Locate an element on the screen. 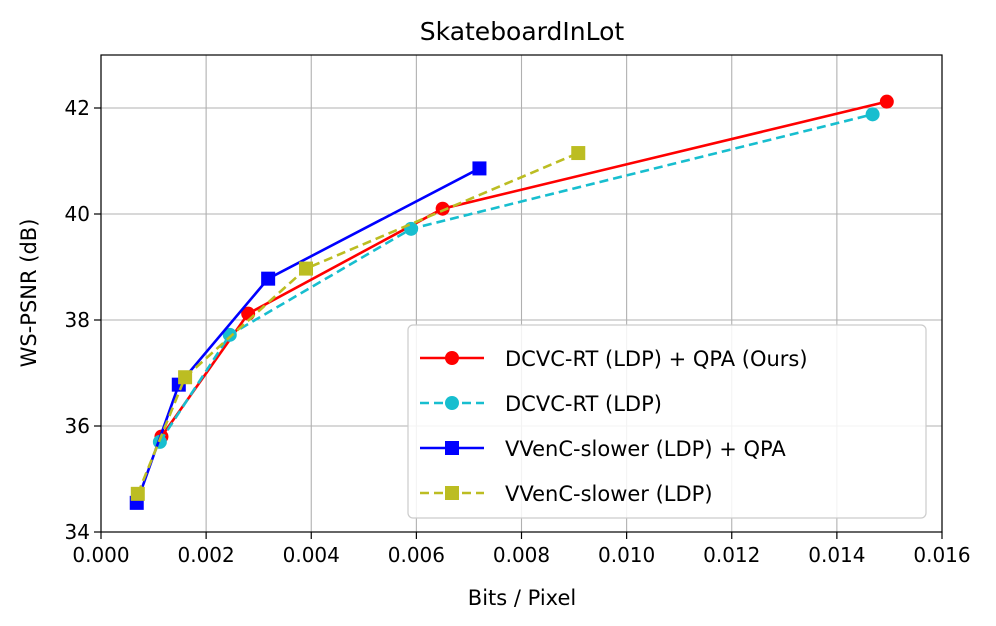  y-axis-label: WS-PSNR (dB) is located at coordinates (29, 293).